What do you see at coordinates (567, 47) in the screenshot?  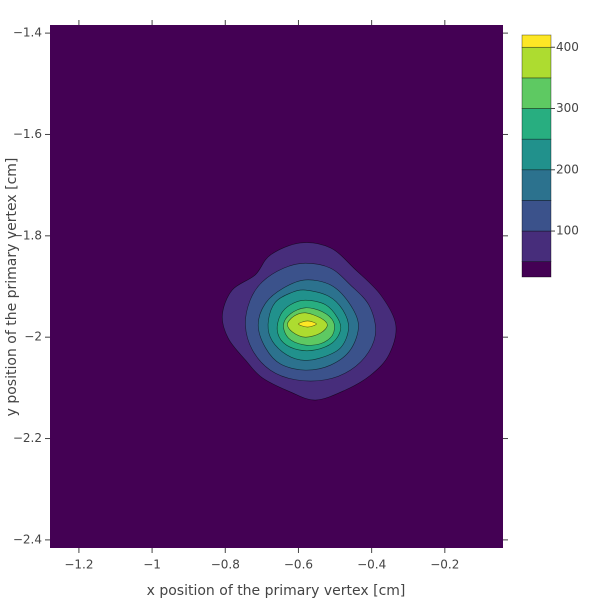 I see `colorbar-tick-label: 400` at bounding box center [567, 47].